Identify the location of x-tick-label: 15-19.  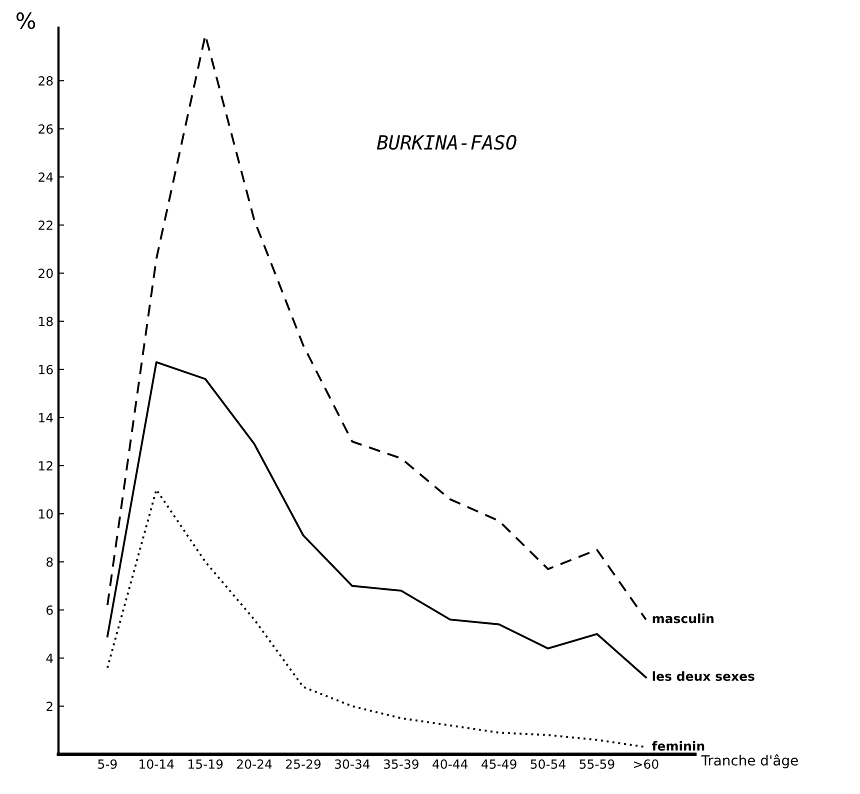
(205, 764).